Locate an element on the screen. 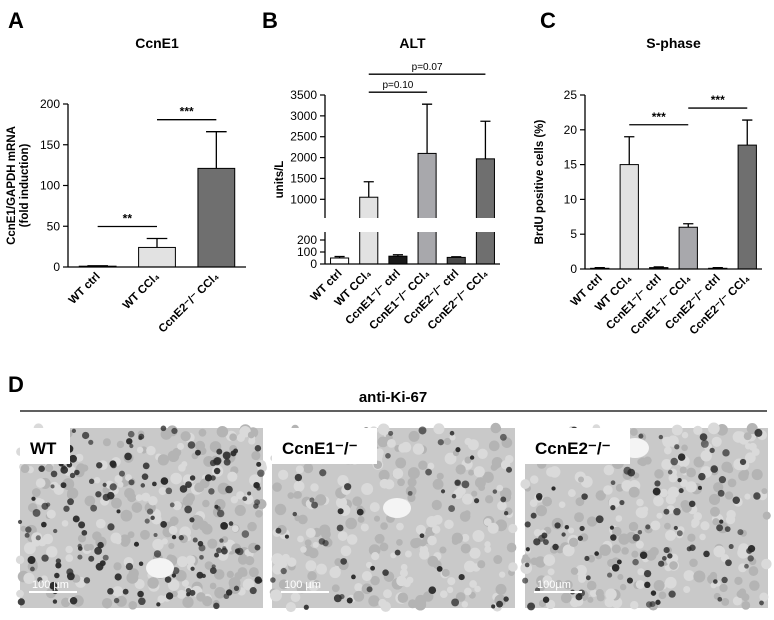  y-tick-label: 200 is located at coordinates (307, 240).